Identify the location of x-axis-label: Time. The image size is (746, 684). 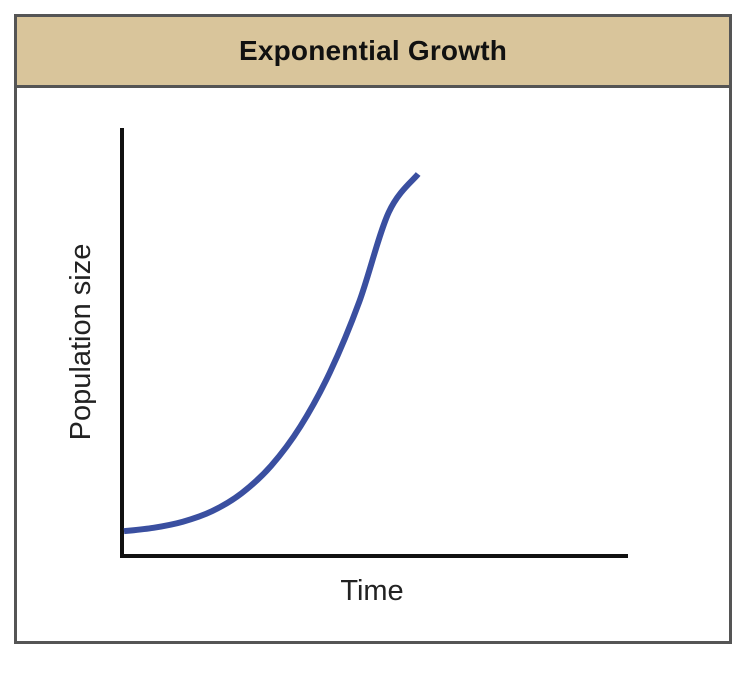
(371, 591).